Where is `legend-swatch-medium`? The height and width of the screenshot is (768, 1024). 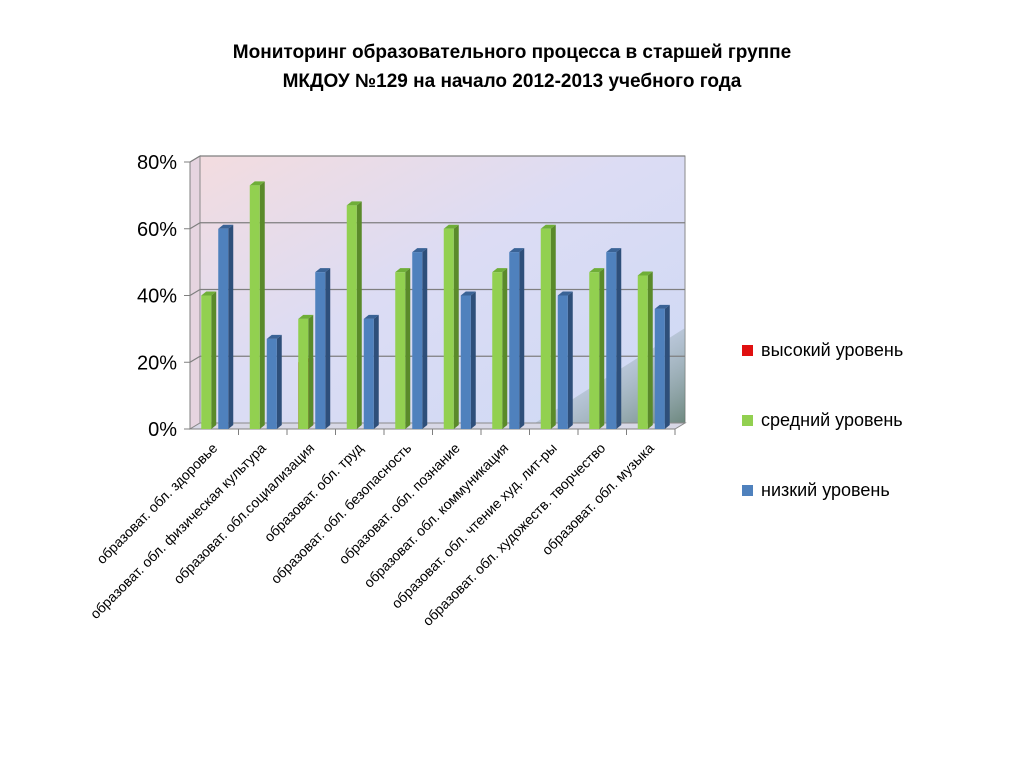
legend-swatch-medium is located at coordinates (747, 420).